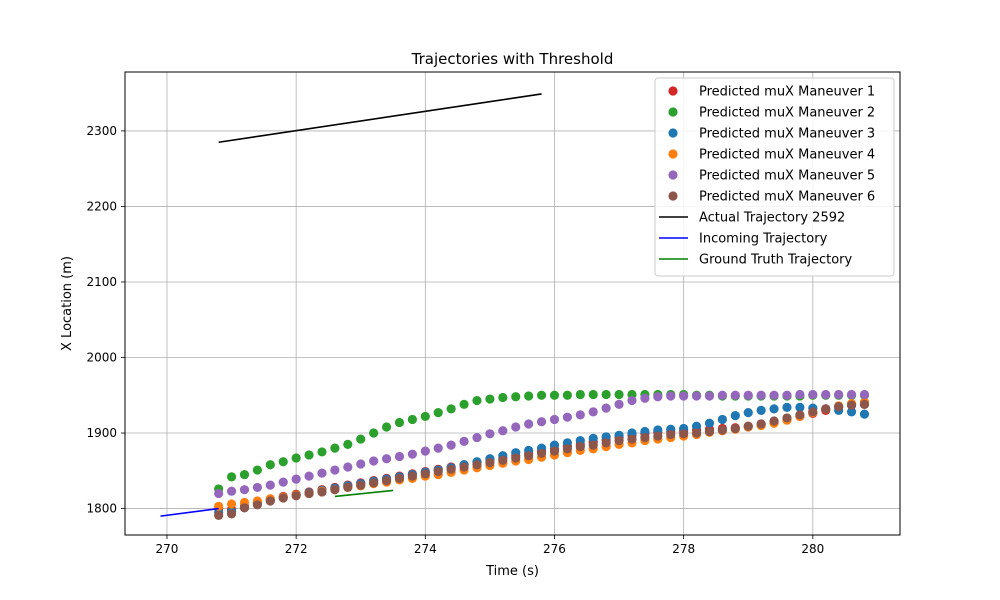 This screenshot has height=600, width=1000. What do you see at coordinates (554, 549) in the screenshot?
I see `x-tick-label: 276` at bounding box center [554, 549].